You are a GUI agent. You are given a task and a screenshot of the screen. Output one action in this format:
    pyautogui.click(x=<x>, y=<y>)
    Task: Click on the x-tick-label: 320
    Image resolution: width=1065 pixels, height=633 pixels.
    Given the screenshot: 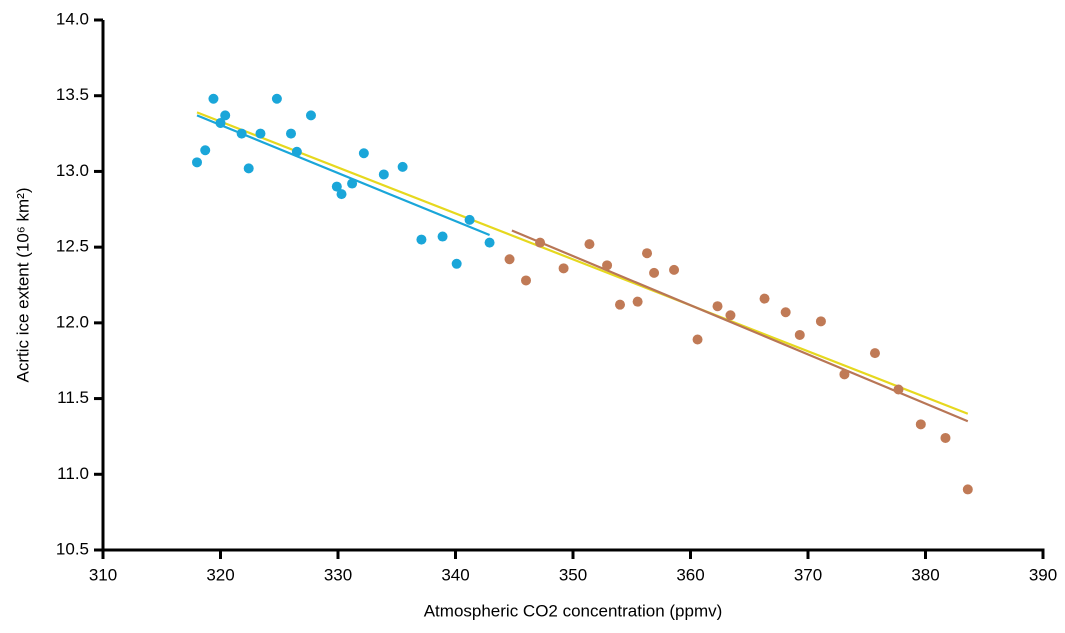 What is the action you would take?
    pyautogui.click(x=220, y=574)
    